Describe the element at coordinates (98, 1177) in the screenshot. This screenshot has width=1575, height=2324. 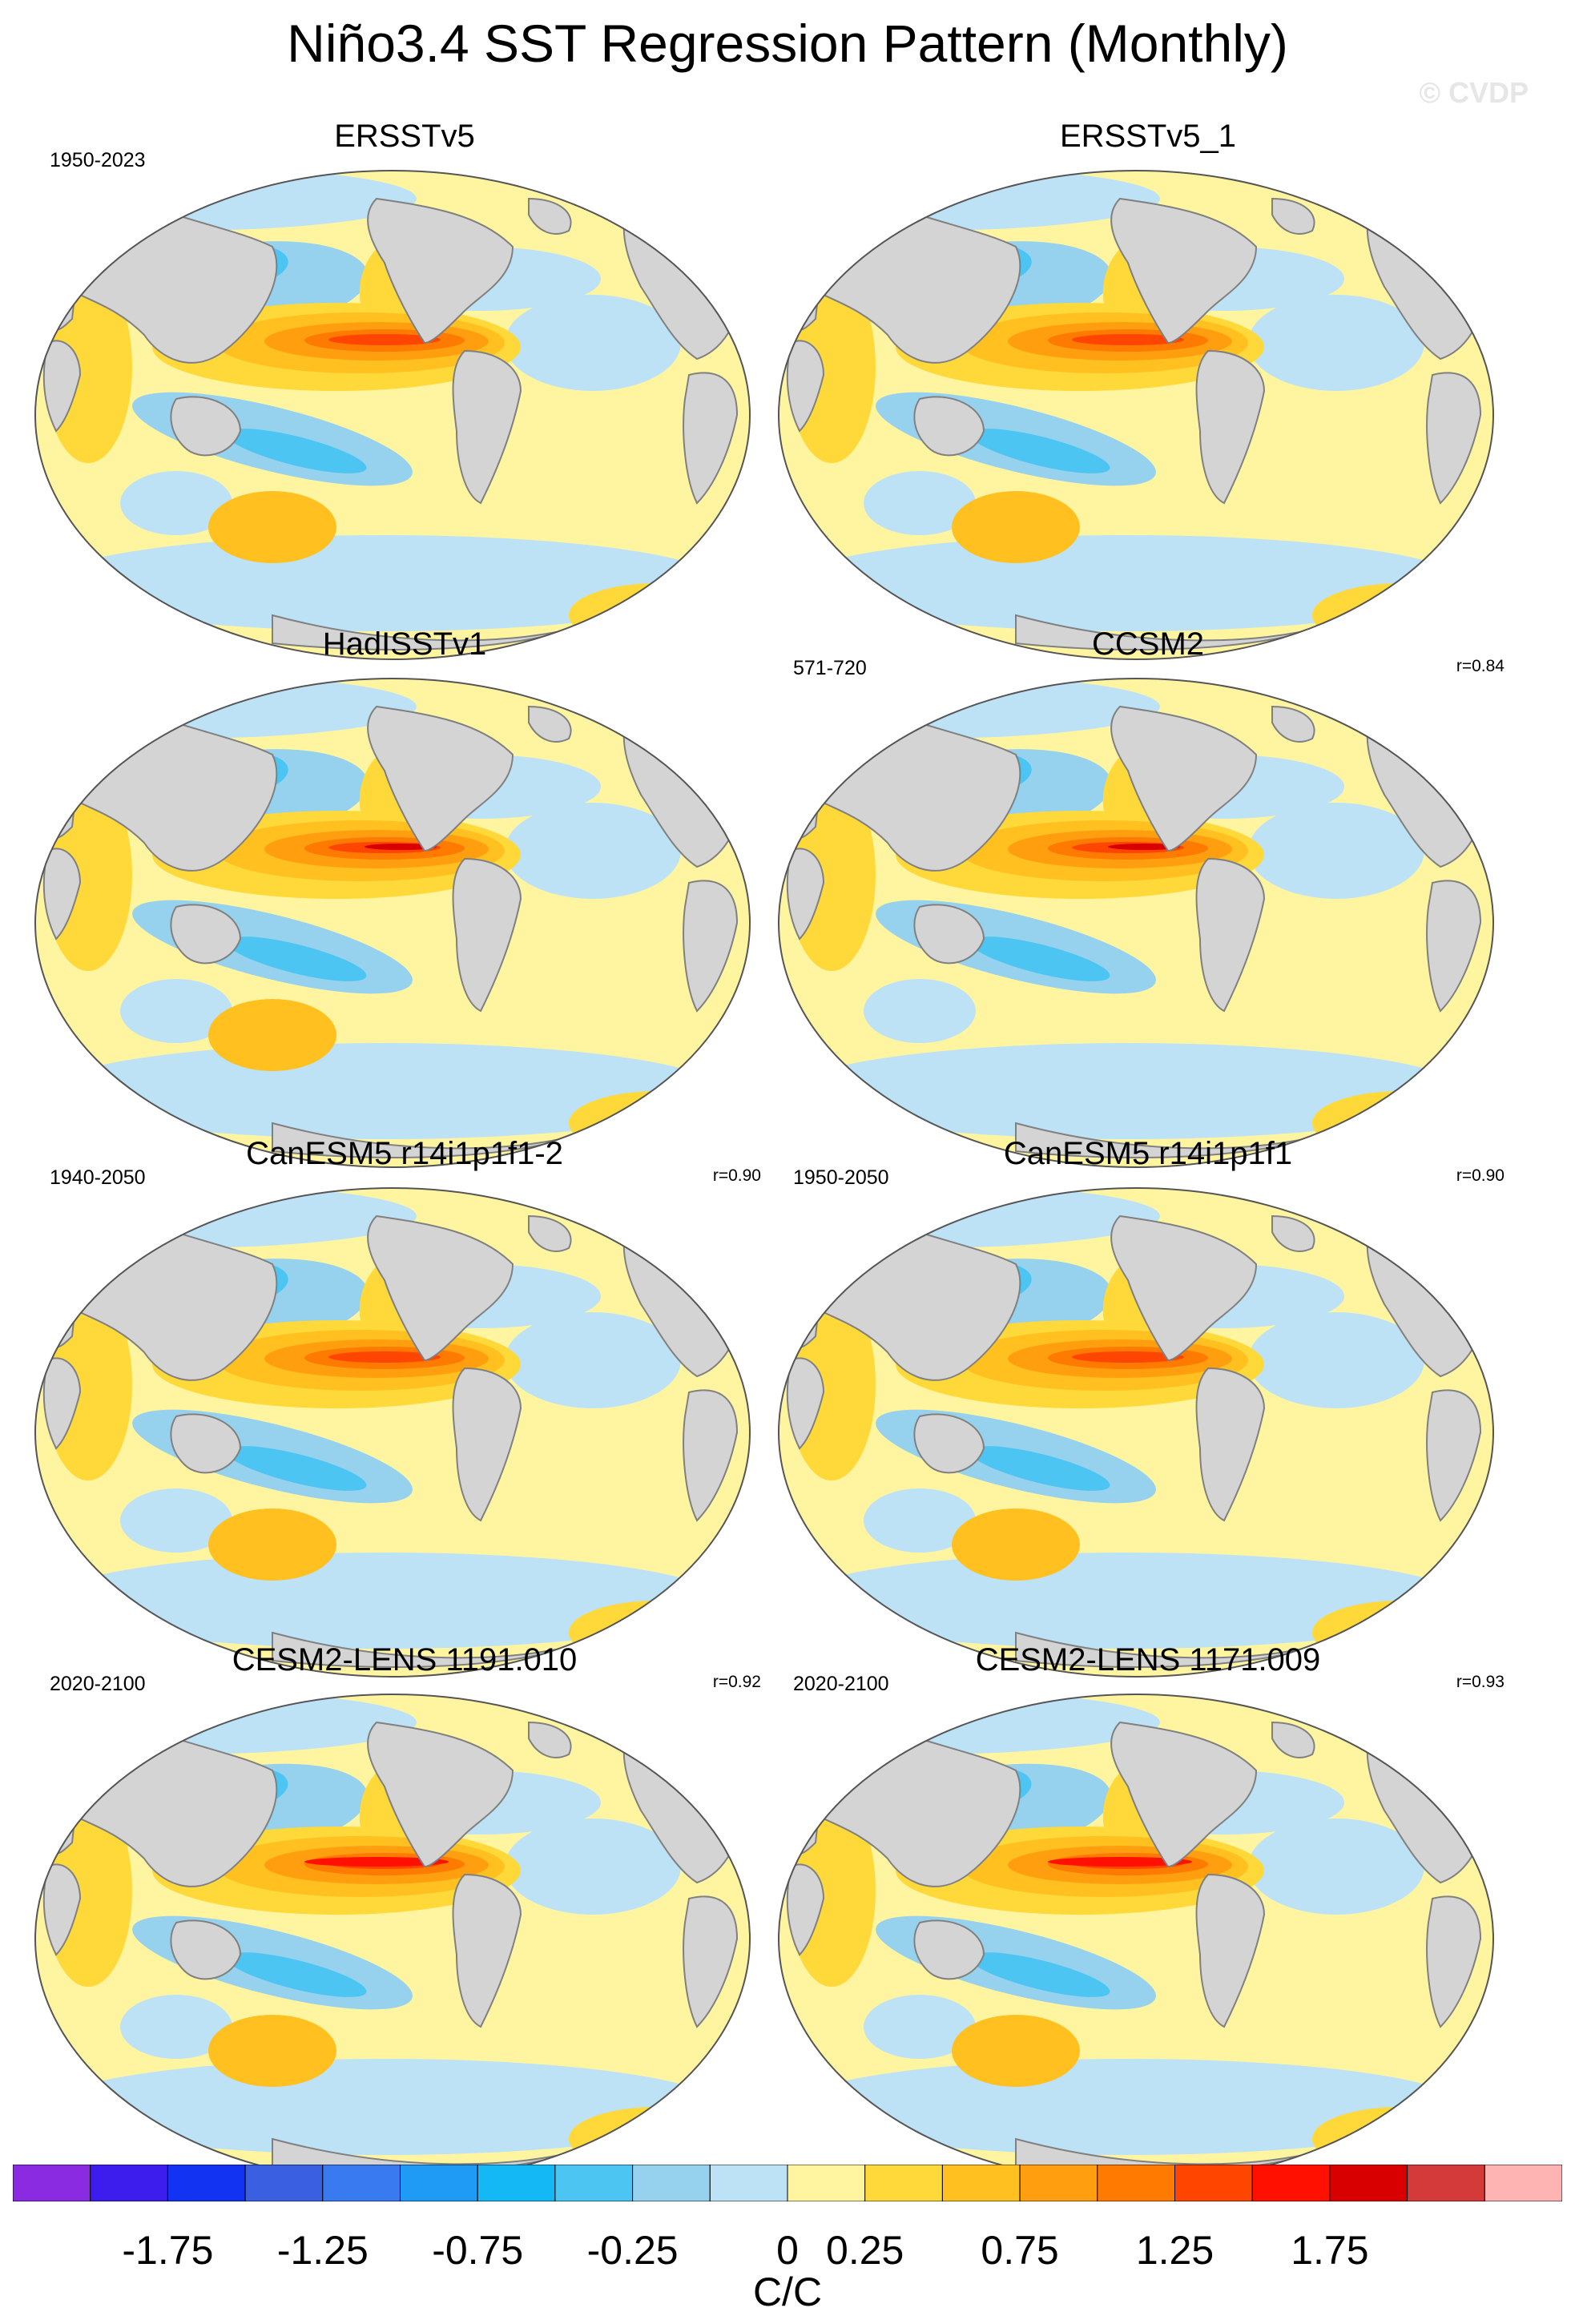
I see `panel-period: 1940-2050` at that location.